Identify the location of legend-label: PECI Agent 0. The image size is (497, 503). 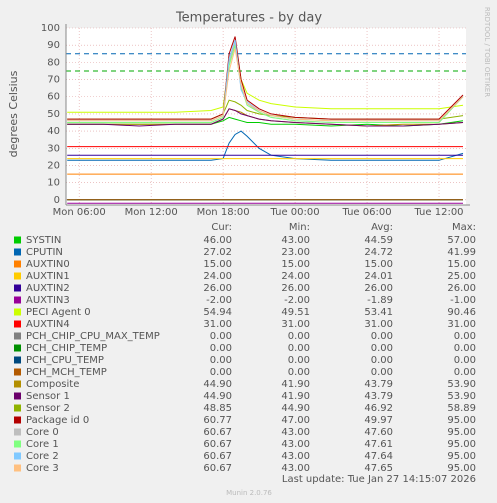
(58, 312).